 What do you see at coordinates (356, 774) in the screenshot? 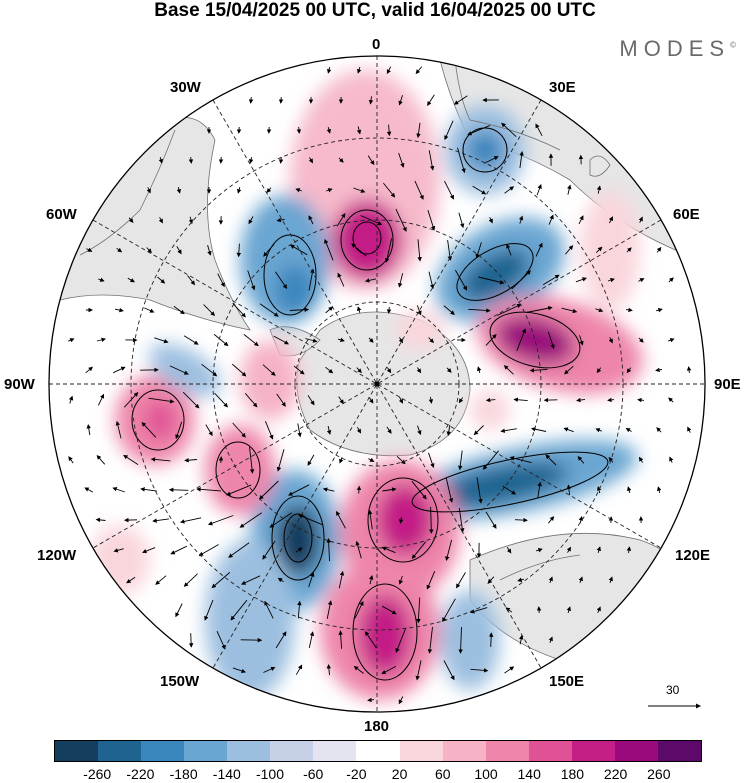
I see `colorbar-tick-label: -20` at bounding box center [356, 774].